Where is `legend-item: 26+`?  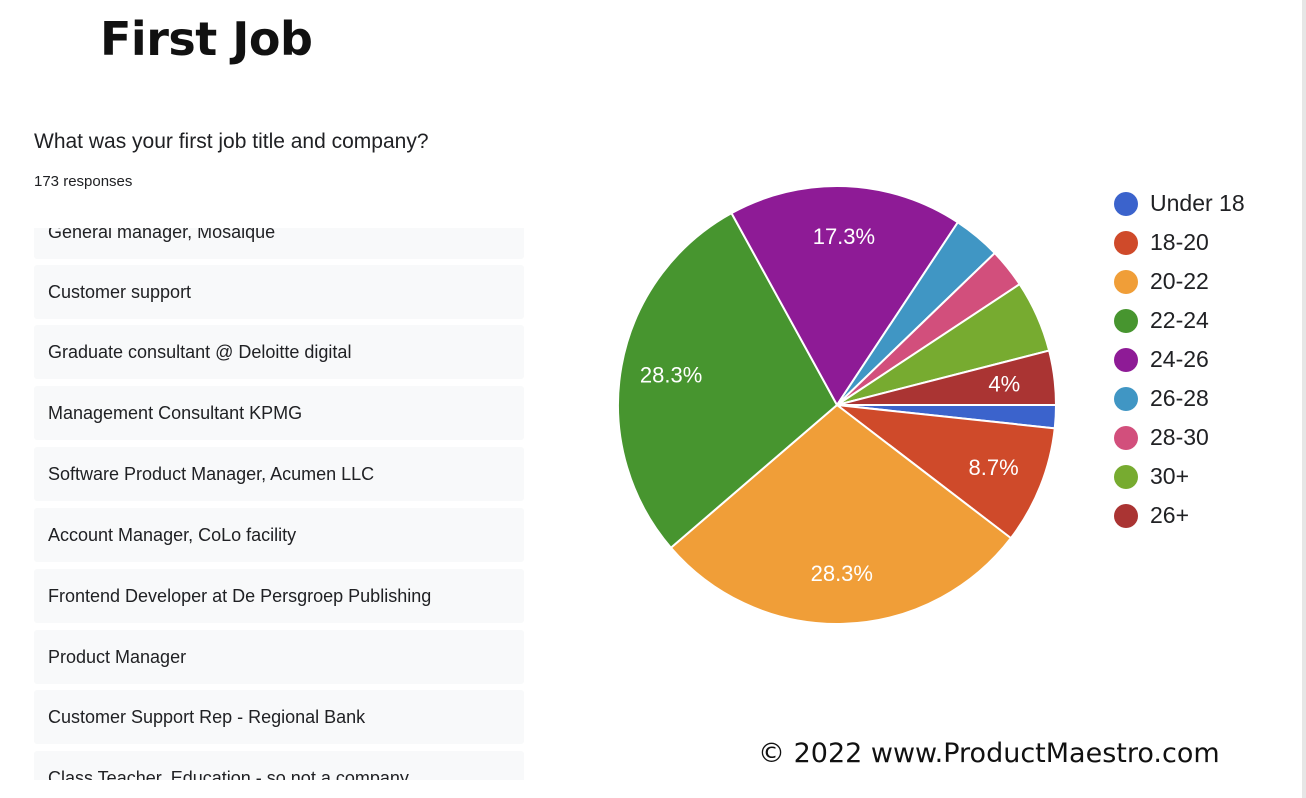
legend-item: 26+ is located at coordinates (1179, 515).